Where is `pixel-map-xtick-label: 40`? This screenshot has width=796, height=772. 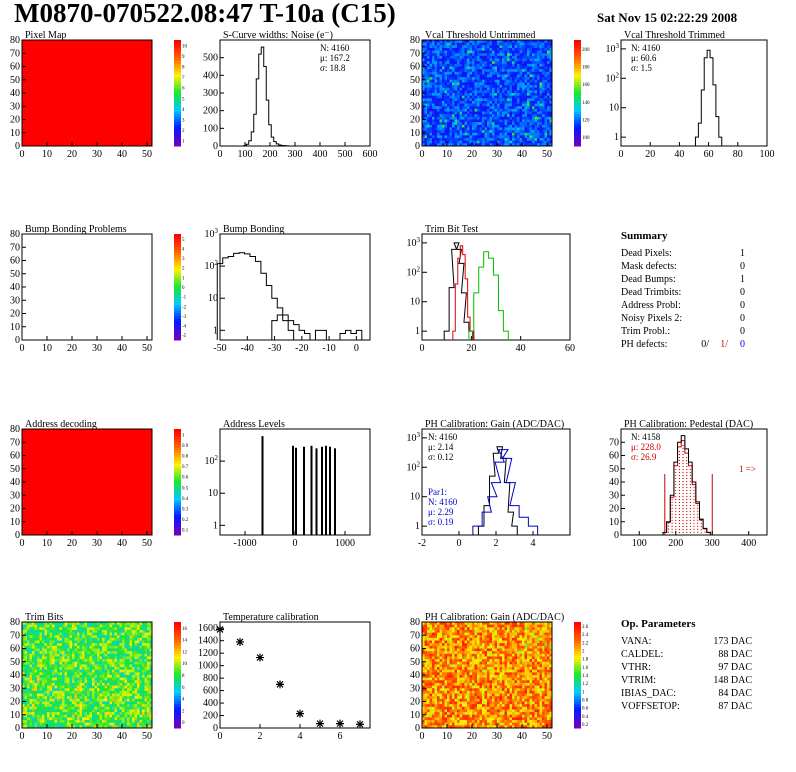
pixel-map-xtick-label: 40 is located at coordinates (122, 154).